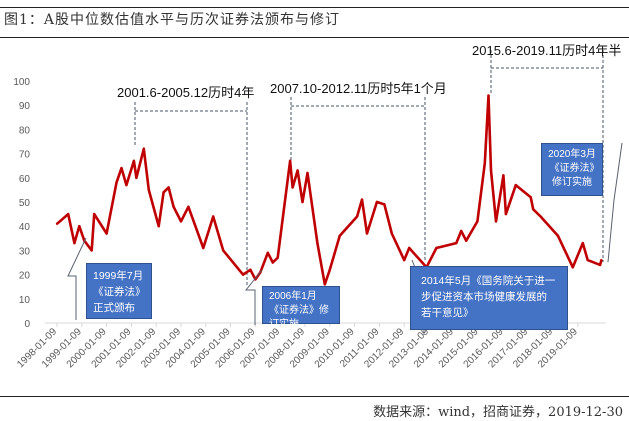 Image resolution: width=629 pixels, height=421 pixels. Describe the element at coordinates (358, 88) in the screenshot. I see `period-label-2: 2007.10-2012.11历时5年1个月` at that location.